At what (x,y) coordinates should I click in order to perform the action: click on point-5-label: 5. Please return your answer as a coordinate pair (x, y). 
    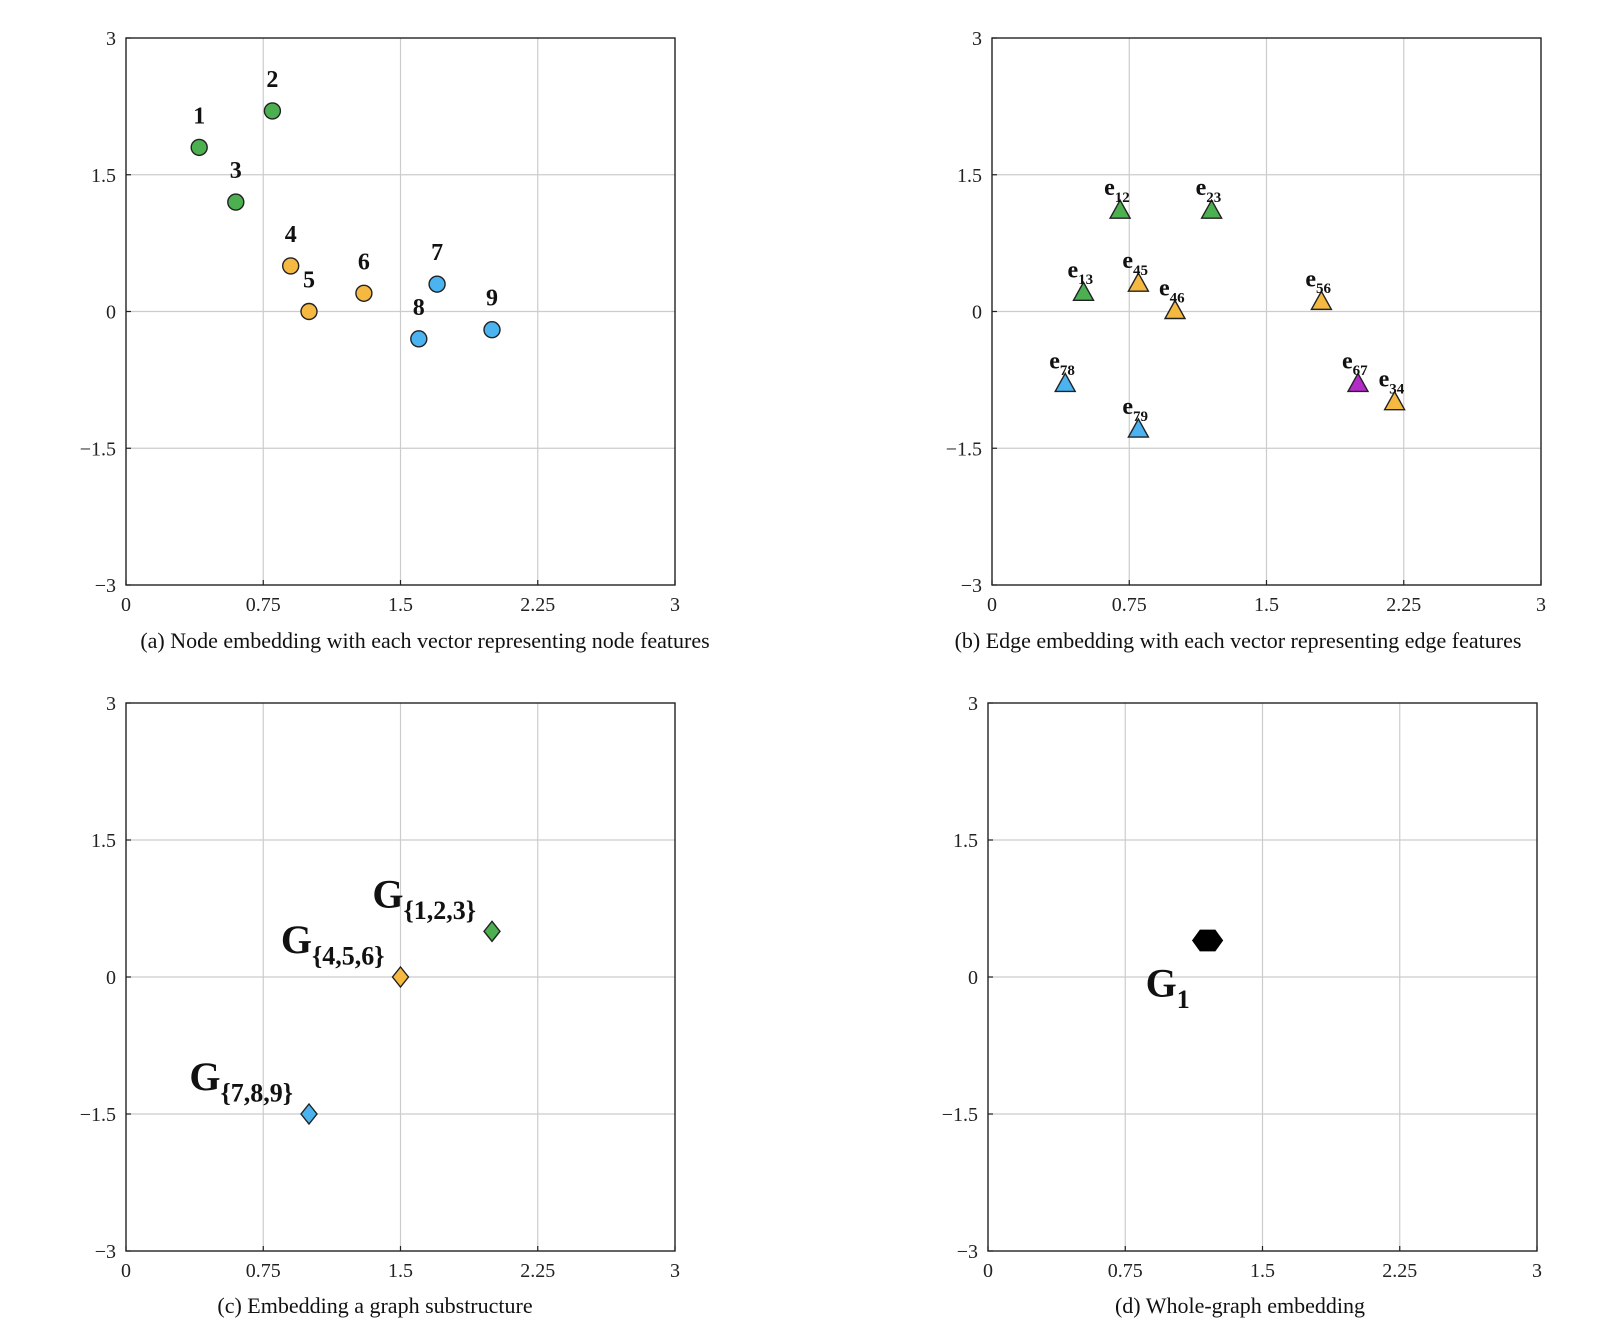
    Looking at the image, I should click on (309, 281).